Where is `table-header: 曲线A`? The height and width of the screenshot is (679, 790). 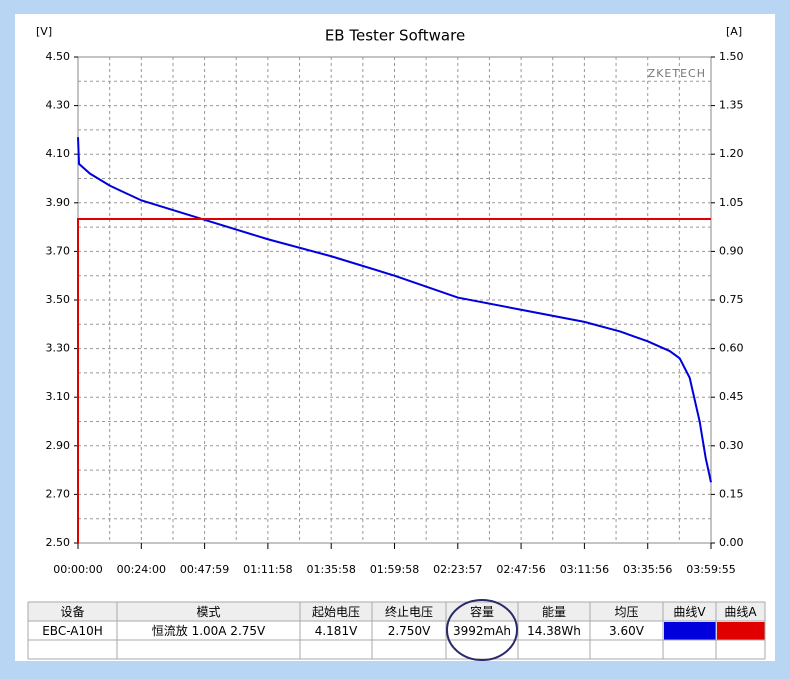 table-header: 曲线A is located at coordinates (740, 612).